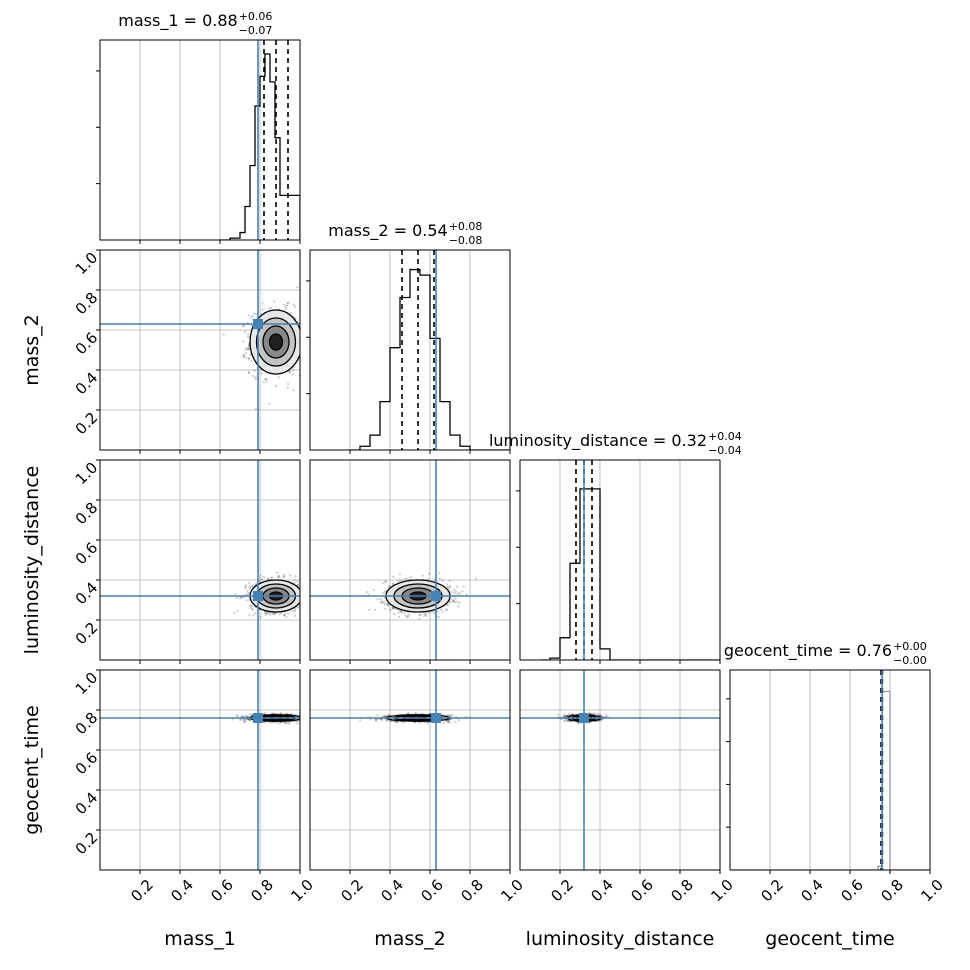  I want to click on density-layer, so click(421, 596).